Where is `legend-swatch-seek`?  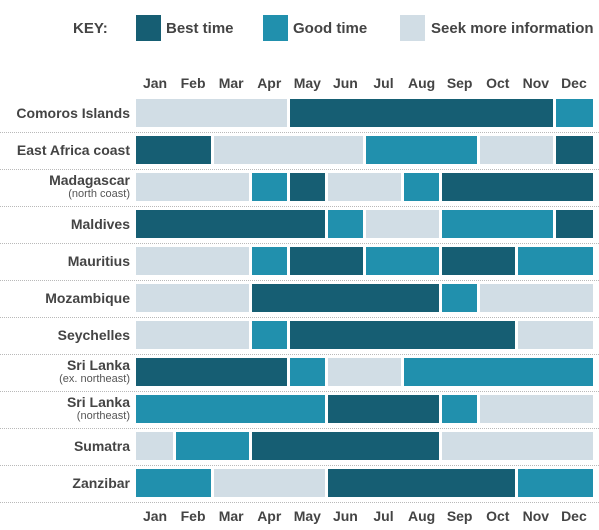 legend-swatch-seek is located at coordinates (412, 28).